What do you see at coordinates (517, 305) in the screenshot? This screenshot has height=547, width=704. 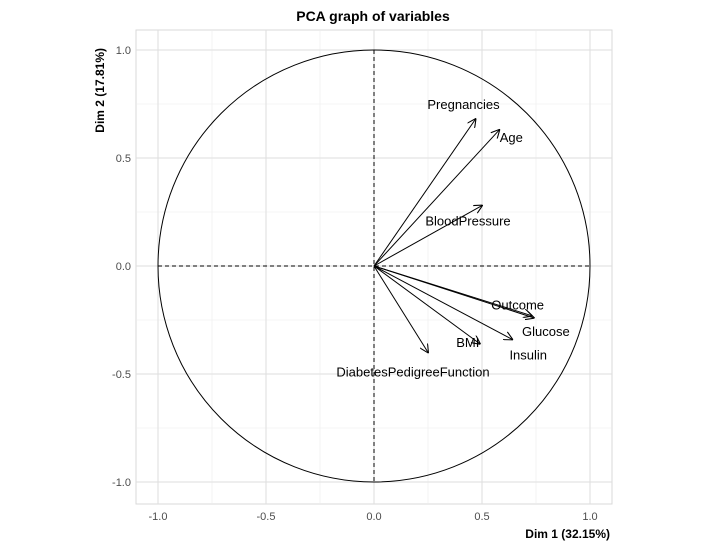 I see `label-outcome: Outcome` at bounding box center [517, 305].